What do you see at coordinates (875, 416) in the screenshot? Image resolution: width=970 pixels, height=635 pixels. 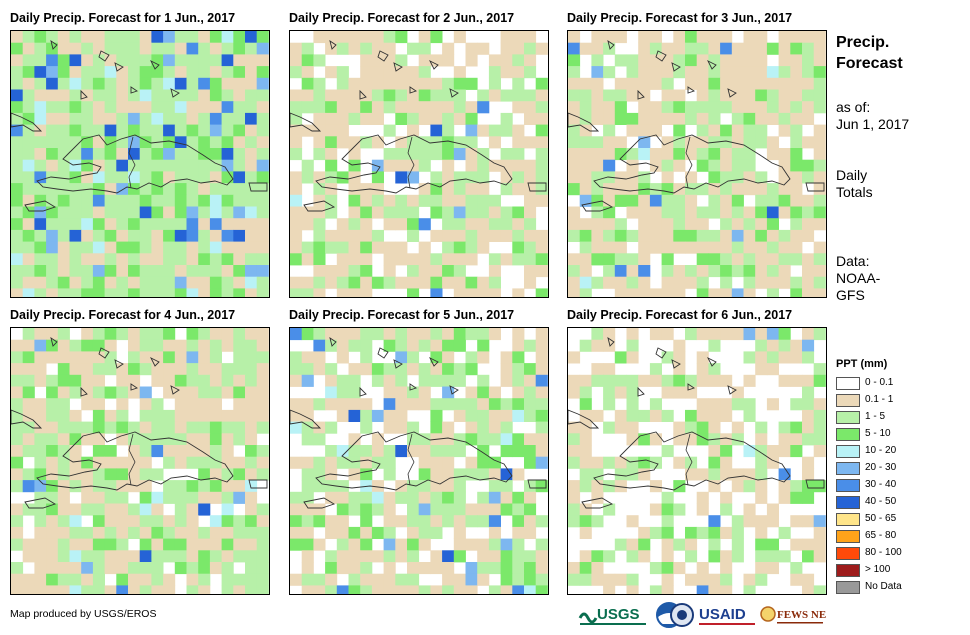 I see `legend-label: 1 - 5` at bounding box center [875, 416].